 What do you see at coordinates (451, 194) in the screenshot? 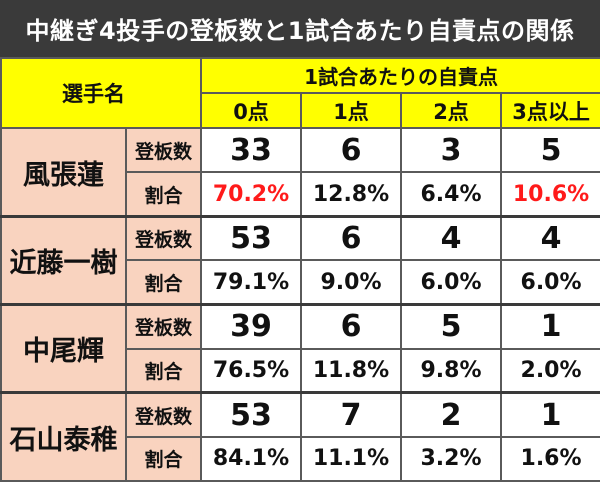
I see `ratio-cell: 6.4%` at bounding box center [451, 194].